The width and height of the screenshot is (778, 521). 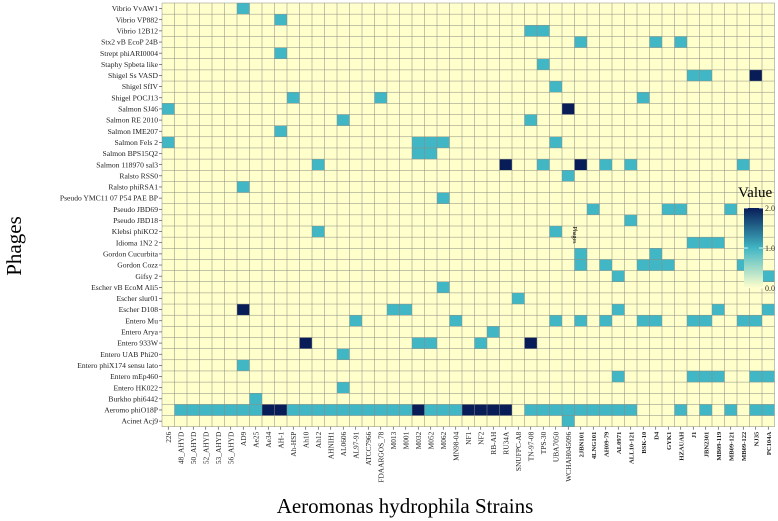 I want to click on x-tick-label: M062, so click(x=443, y=440).